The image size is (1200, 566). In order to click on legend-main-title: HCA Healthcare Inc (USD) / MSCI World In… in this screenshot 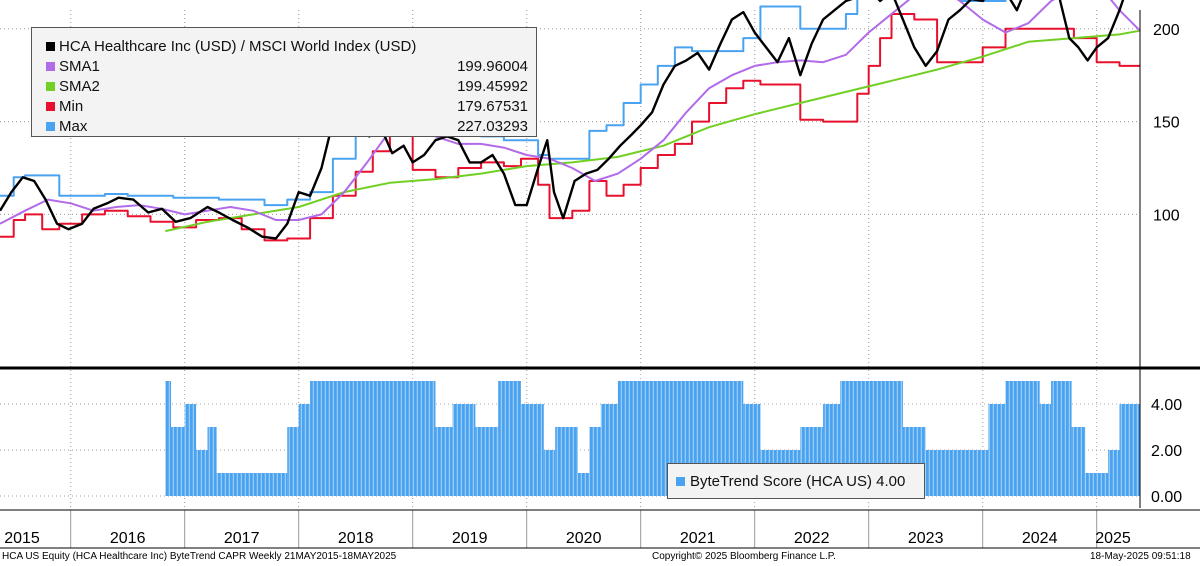, I will do `click(238, 46)`.